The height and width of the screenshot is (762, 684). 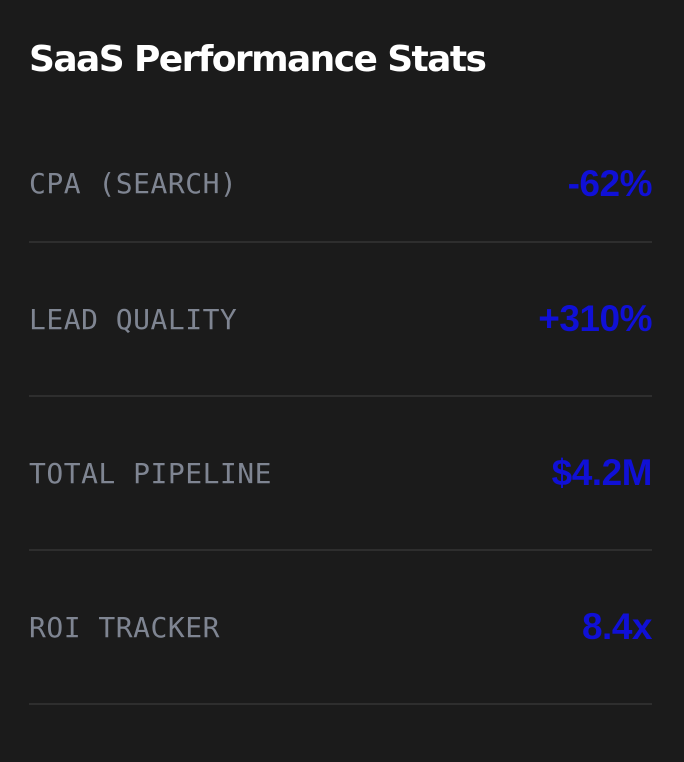 What do you see at coordinates (151, 473) in the screenshot?
I see `stat-label: TOTAL PIPELINE` at bounding box center [151, 473].